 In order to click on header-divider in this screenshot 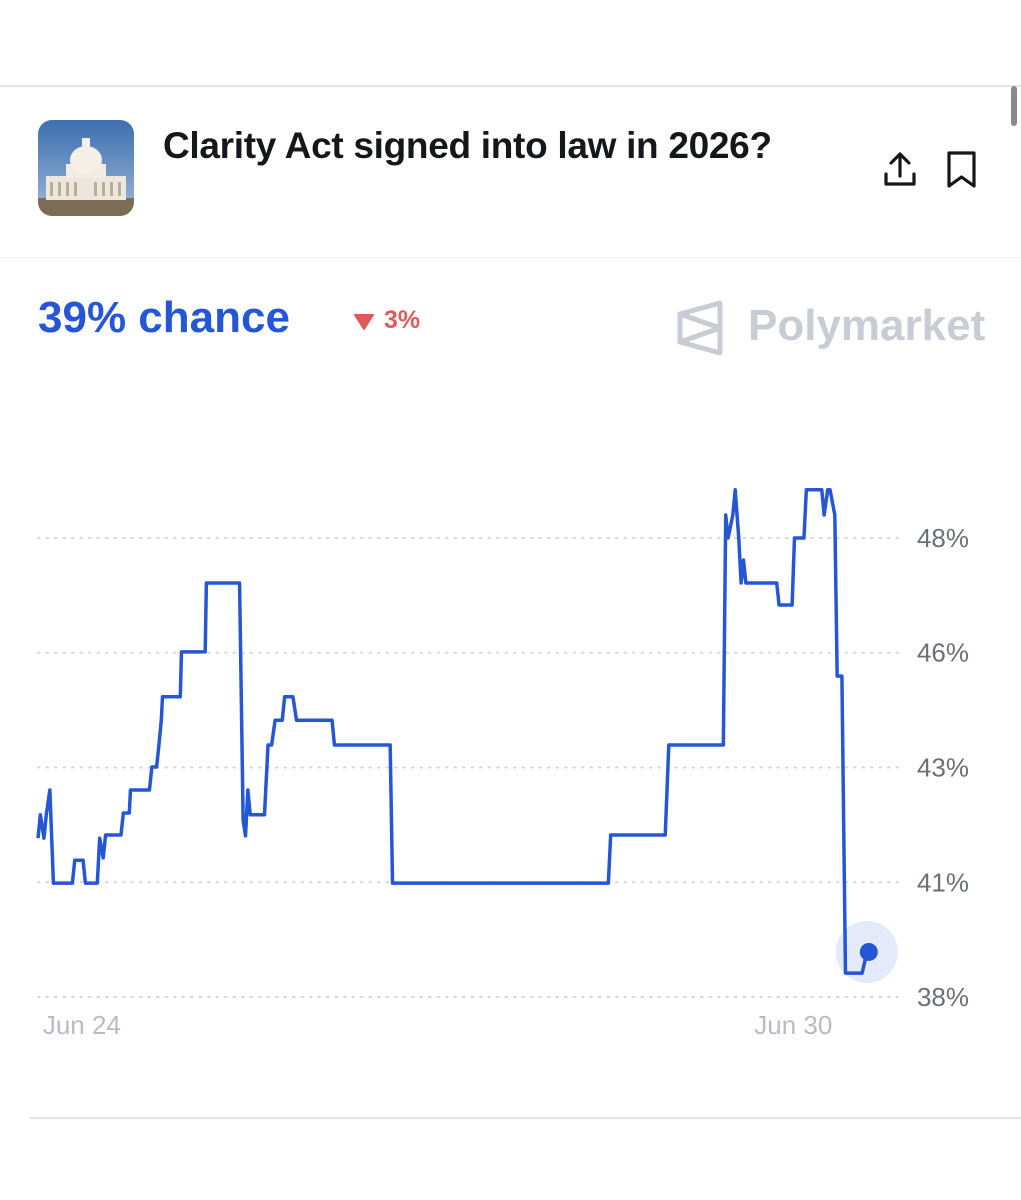, I will do `click(510, 257)`.